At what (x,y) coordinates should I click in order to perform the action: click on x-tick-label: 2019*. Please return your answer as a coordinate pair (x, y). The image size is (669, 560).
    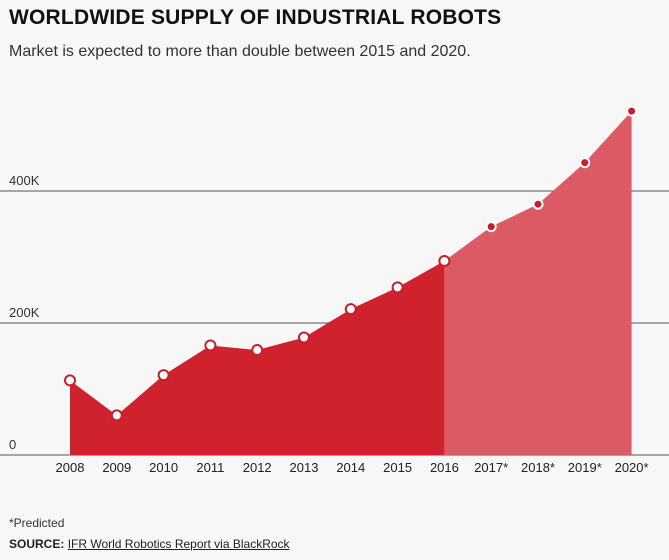
    Looking at the image, I should click on (585, 467).